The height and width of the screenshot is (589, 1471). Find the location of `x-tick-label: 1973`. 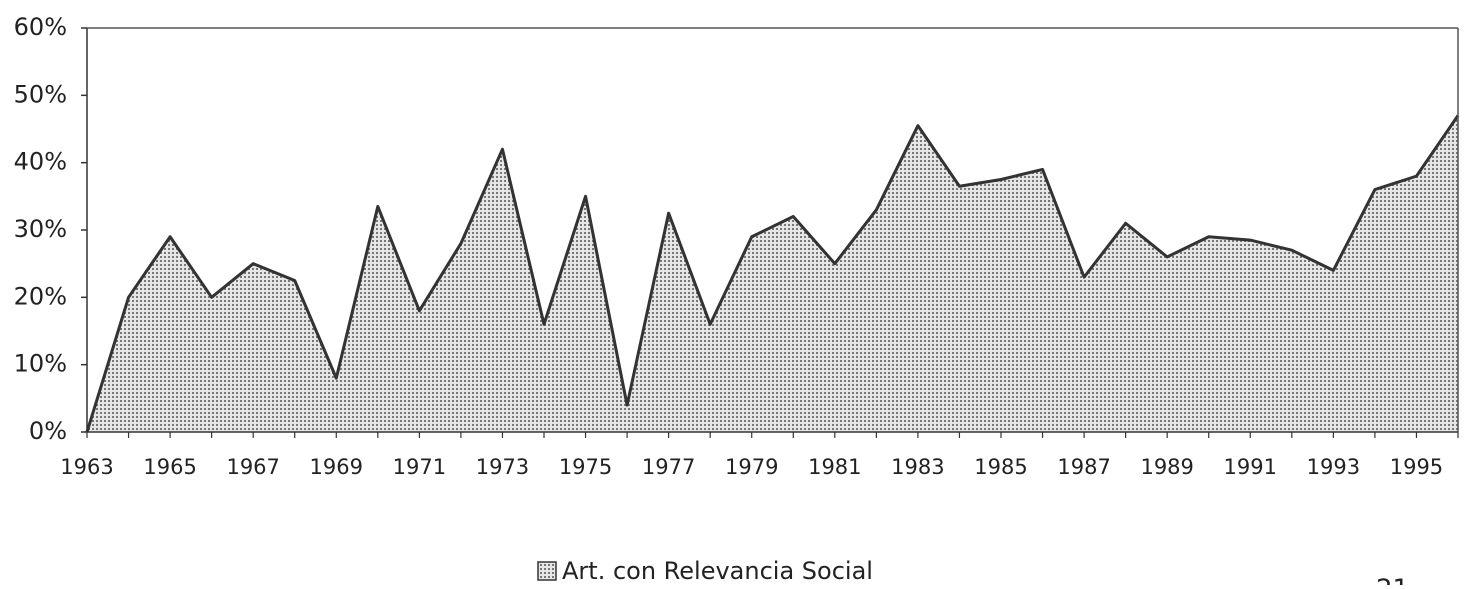

x-tick-label: 1973 is located at coordinates (502, 467).